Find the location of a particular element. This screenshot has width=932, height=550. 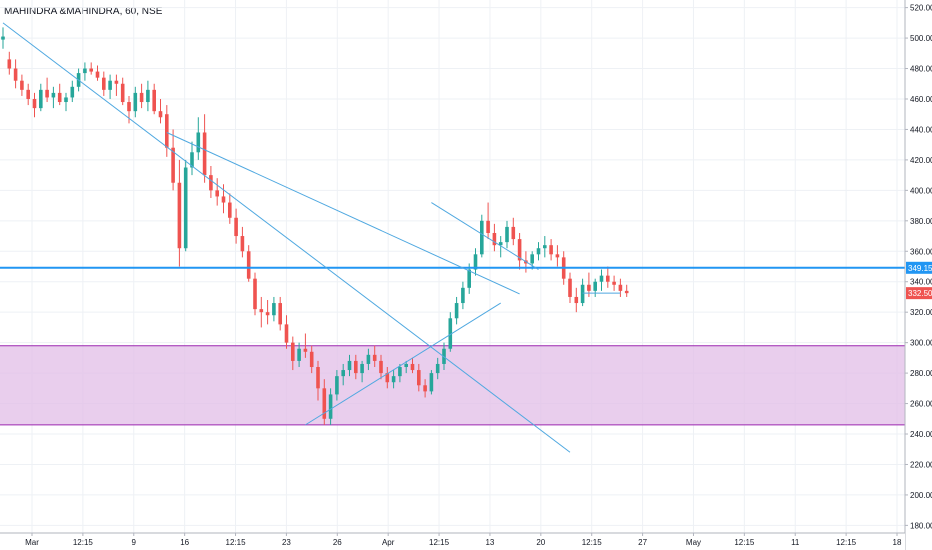

y-tick-label: 200.00 is located at coordinates (921, 495).